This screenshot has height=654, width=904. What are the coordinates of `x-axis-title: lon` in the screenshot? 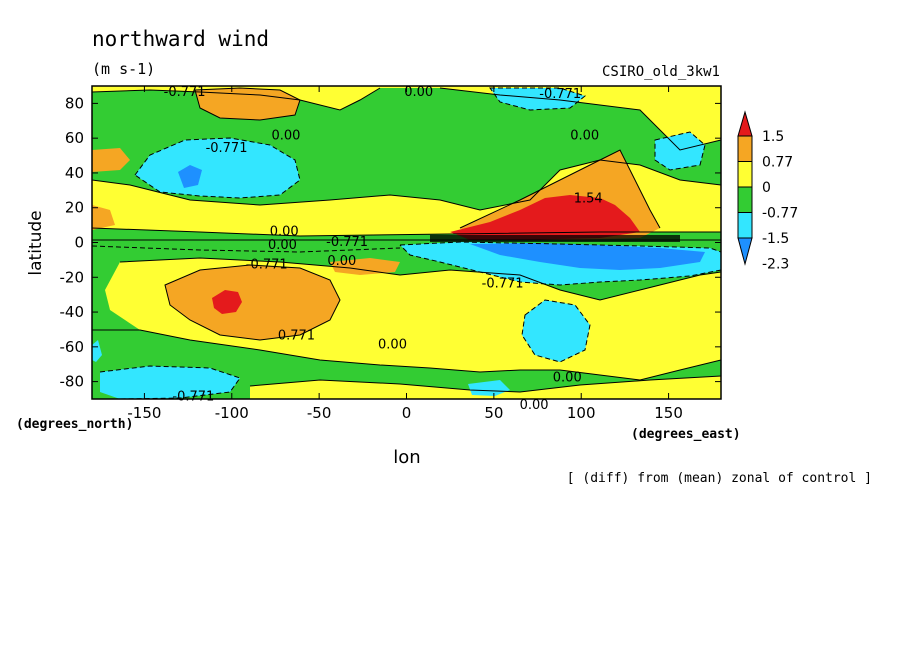 It's located at (406, 457).